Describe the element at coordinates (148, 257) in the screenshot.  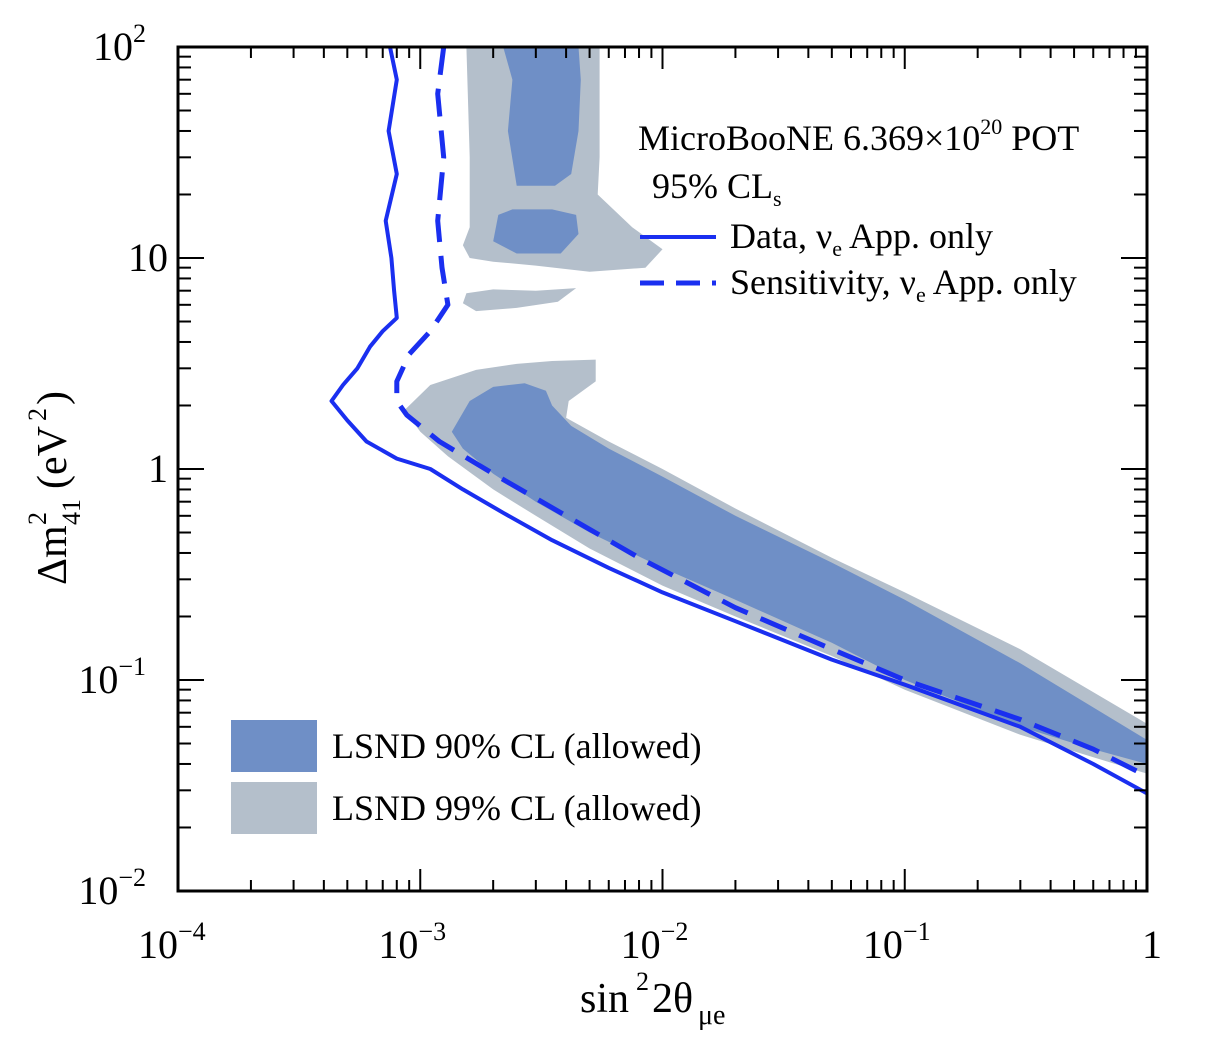
I see `y-tick-label: 10` at that location.